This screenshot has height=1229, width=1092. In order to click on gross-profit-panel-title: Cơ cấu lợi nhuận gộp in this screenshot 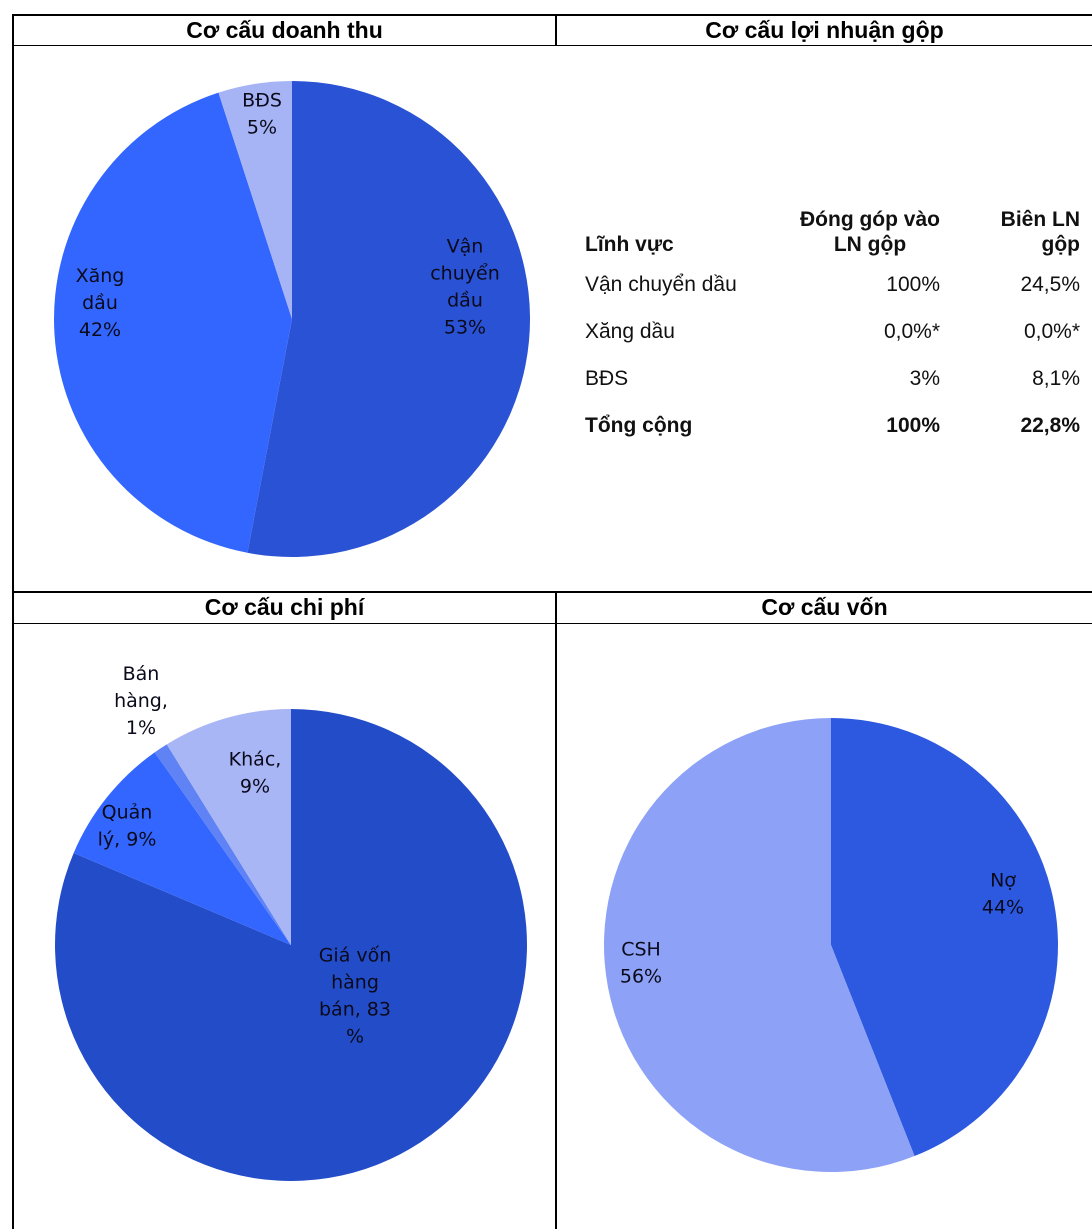, I will do `click(824, 30)`.